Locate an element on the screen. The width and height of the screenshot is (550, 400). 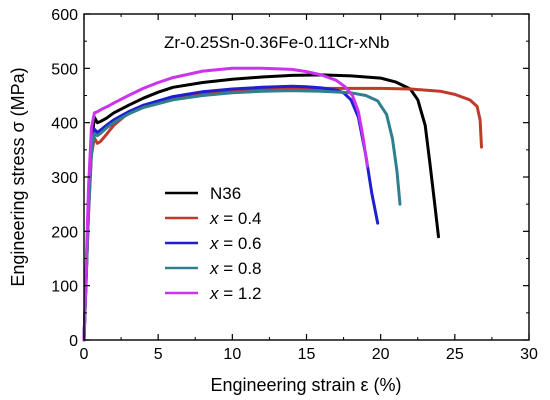
legend-label-1: x = 0.4 is located at coordinates (235, 218).